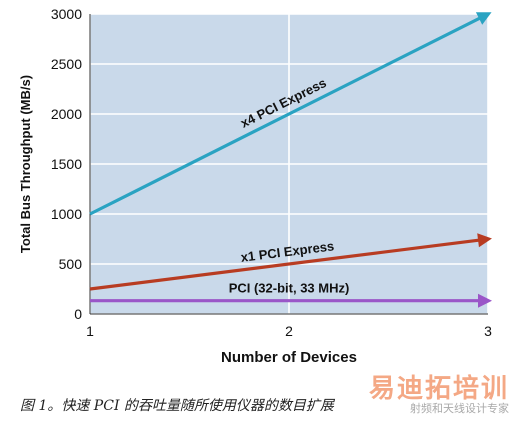 The height and width of the screenshot is (428, 523). Describe the element at coordinates (289, 288) in the screenshot. I see `series-label: PCI (32-bit, 33 MHz)` at that location.